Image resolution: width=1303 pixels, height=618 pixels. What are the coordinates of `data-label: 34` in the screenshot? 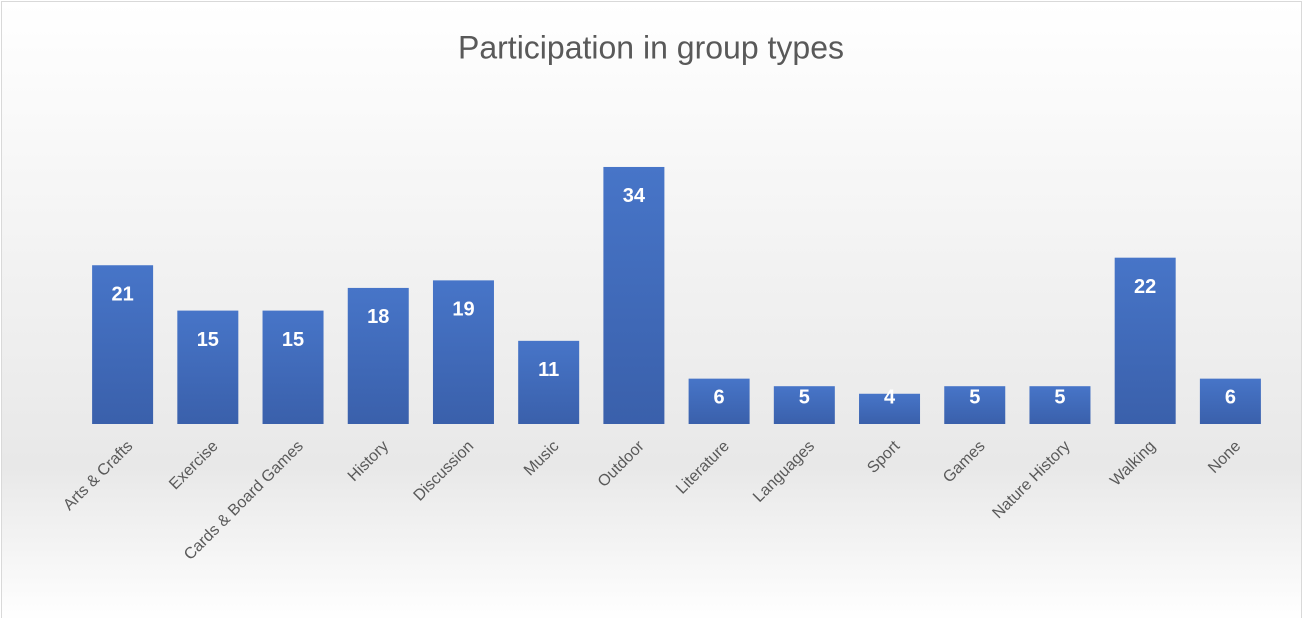 It's located at (634, 196).